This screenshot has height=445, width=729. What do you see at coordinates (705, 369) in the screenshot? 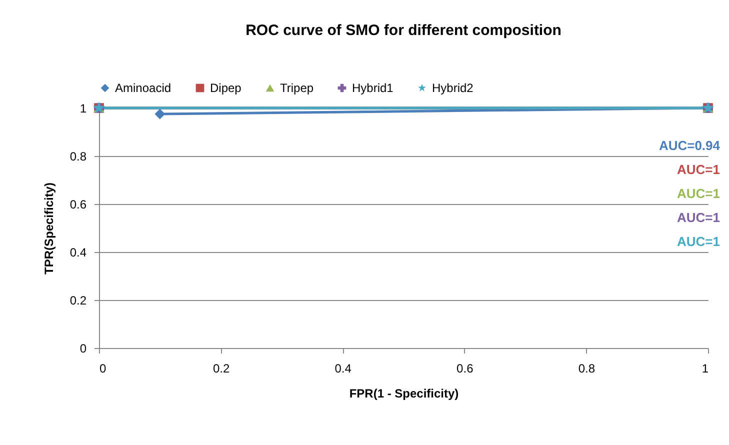
I see `x-tick-label: 1` at bounding box center [705, 369].